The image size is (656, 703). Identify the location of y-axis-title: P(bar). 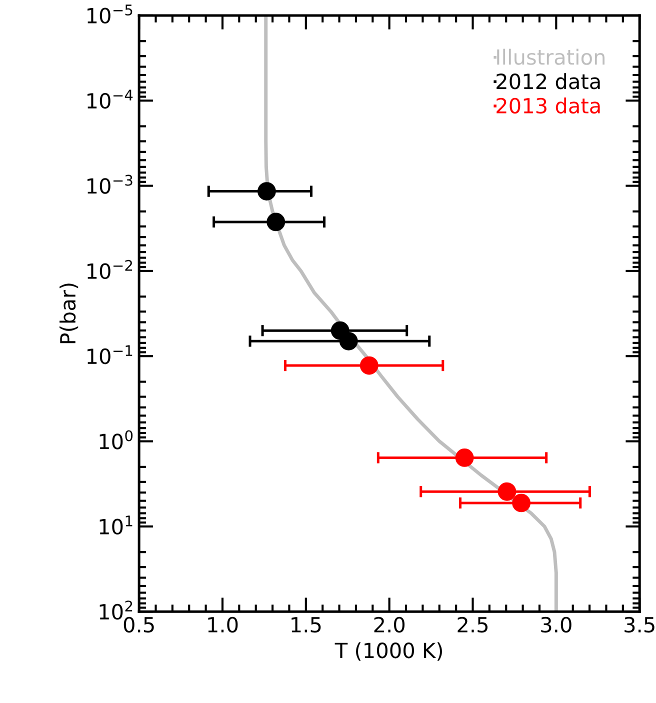
(69, 314).